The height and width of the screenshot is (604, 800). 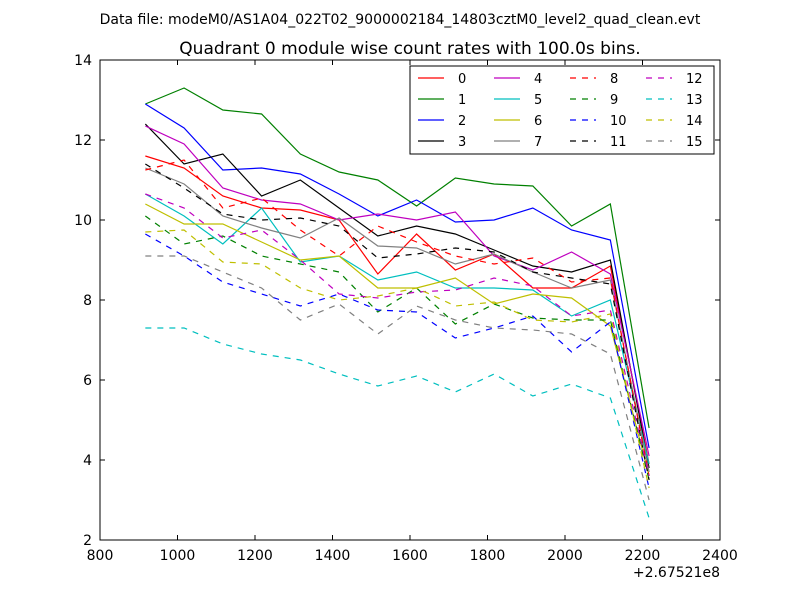 I want to click on legend-label-10: 10, so click(x=618, y=121).